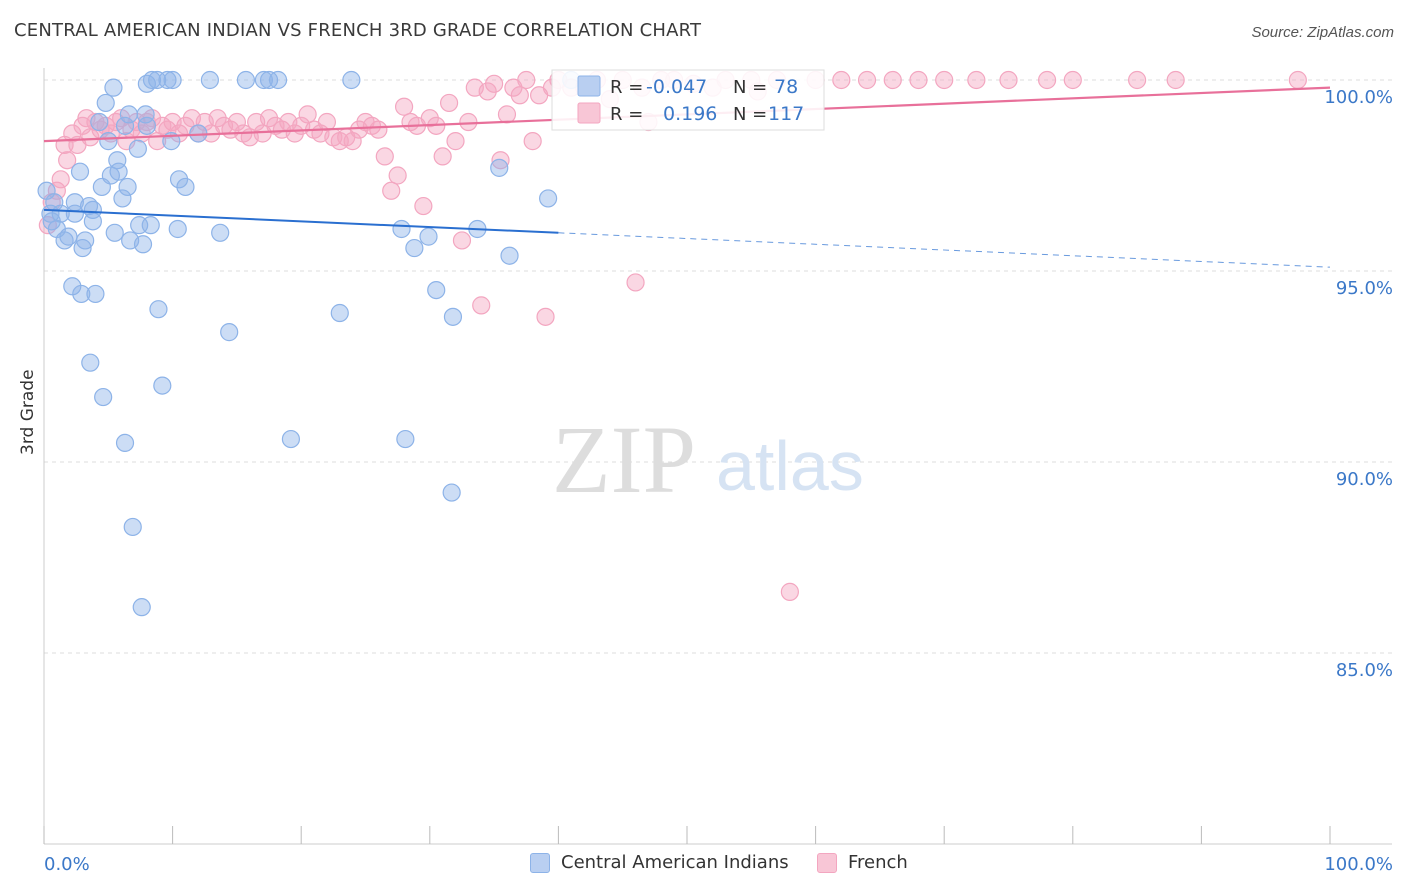 The height and width of the screenshot is (892, 1406). Describe the element at coordinates (750, 87) in the screenshot. I see `legend-blue-n-label: N =` at that location.